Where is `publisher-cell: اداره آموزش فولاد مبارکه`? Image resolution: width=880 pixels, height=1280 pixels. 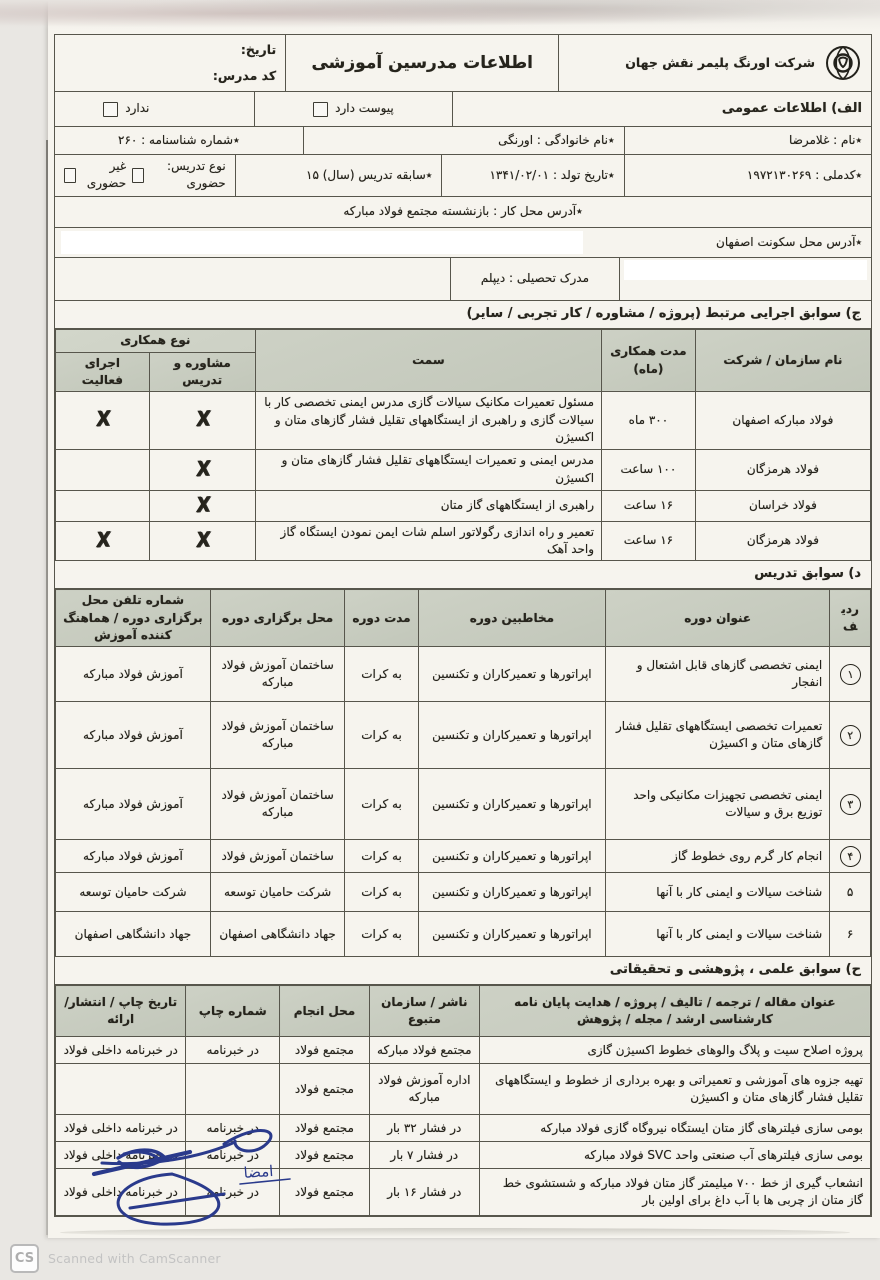
publisher-cell: اداره آموزش فولاد مبارکه is located at coordinates (424, 1089).